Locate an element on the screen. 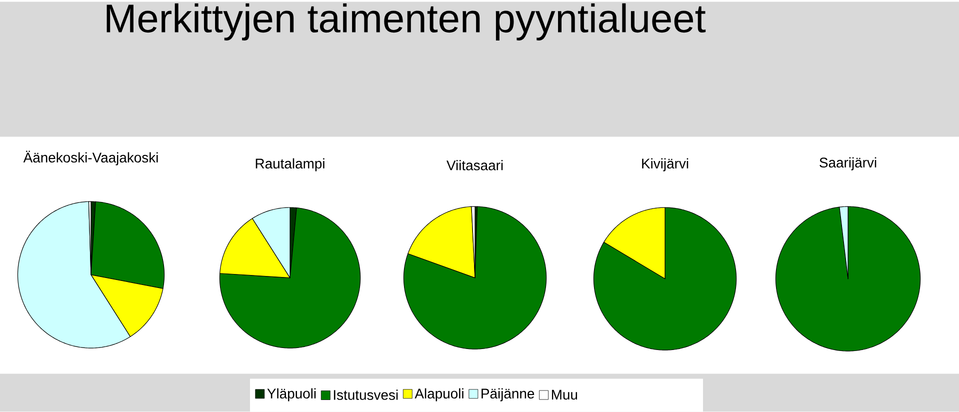 The image size is (959, 412). legend-label: Istutusvesi is located at coordinates (366, 395).